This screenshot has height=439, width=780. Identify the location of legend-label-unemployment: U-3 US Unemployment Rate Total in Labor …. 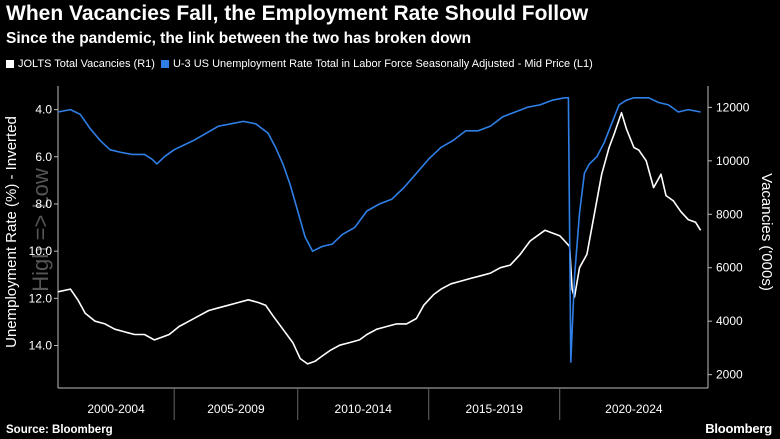
(382, 64).